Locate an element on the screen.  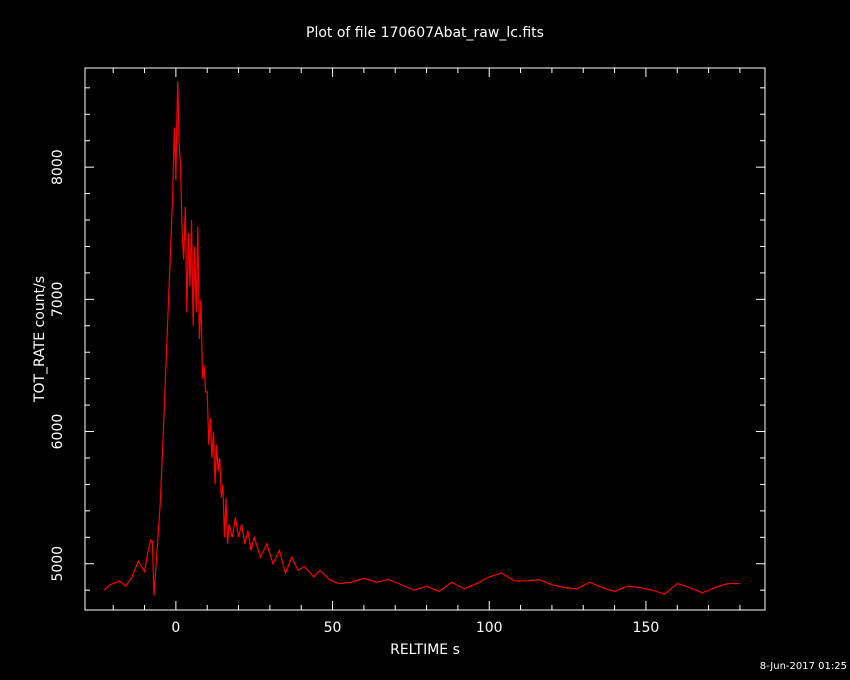
y-tick-label: 7000 is located at coordinates (58, 300).